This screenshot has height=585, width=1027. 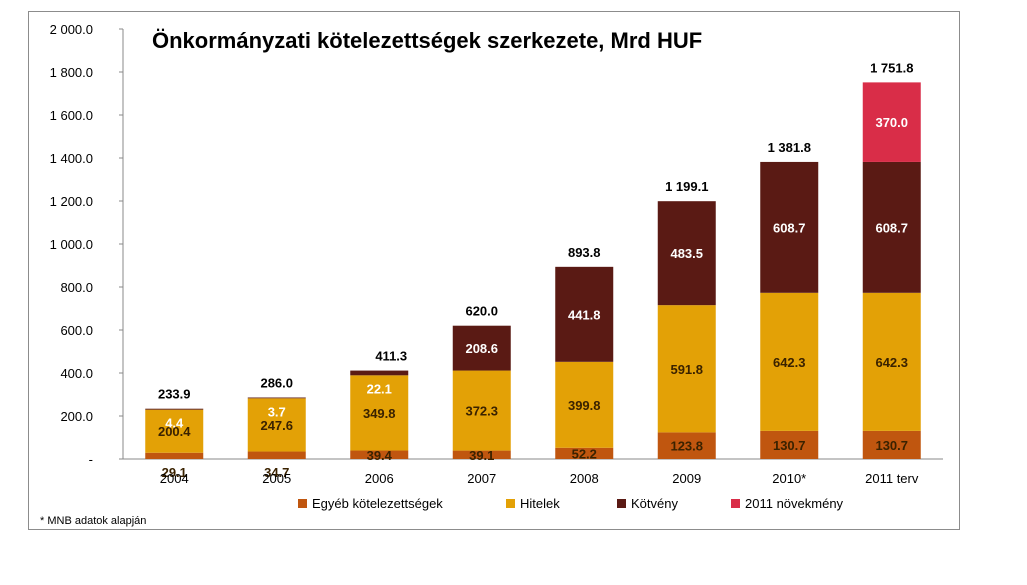 I want to click on data-label: 4.4, so click(x=174, y=423).